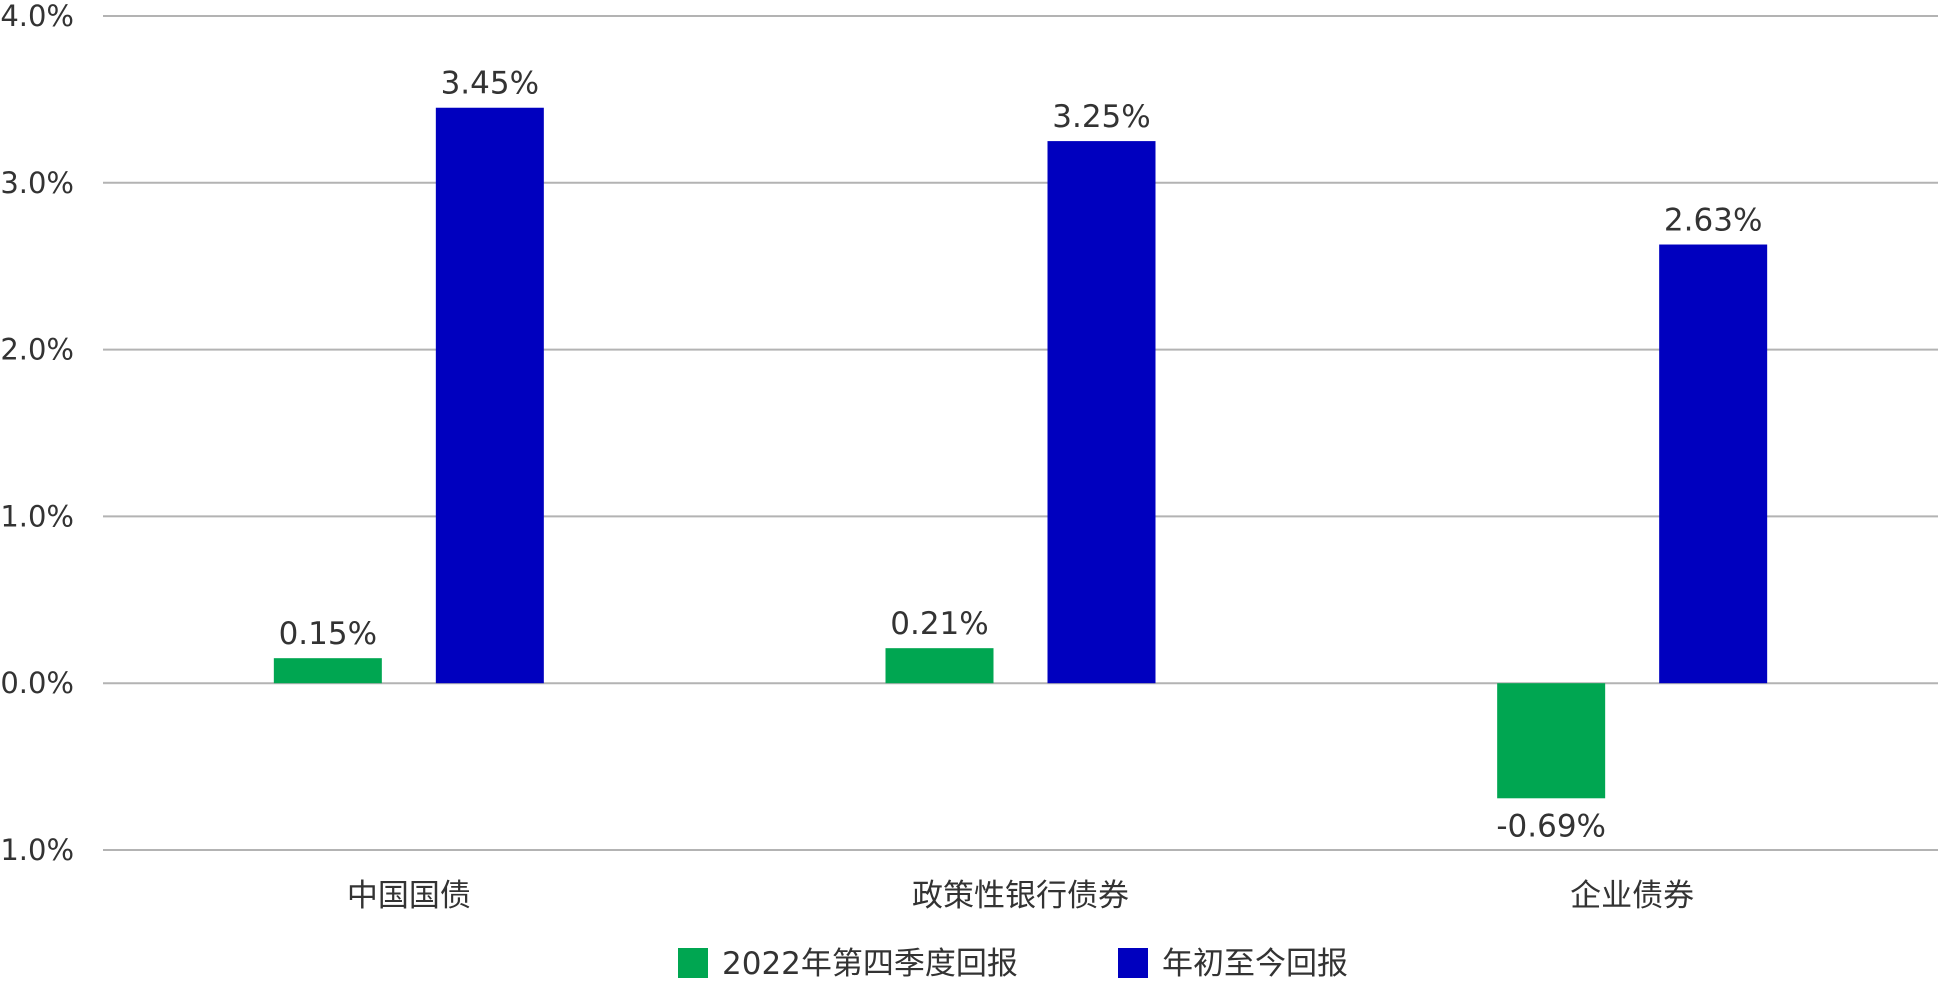  Describe the element at coordinates (37, 850) in the screenshot. I see `y-tick-label: -1.0%` at that location.